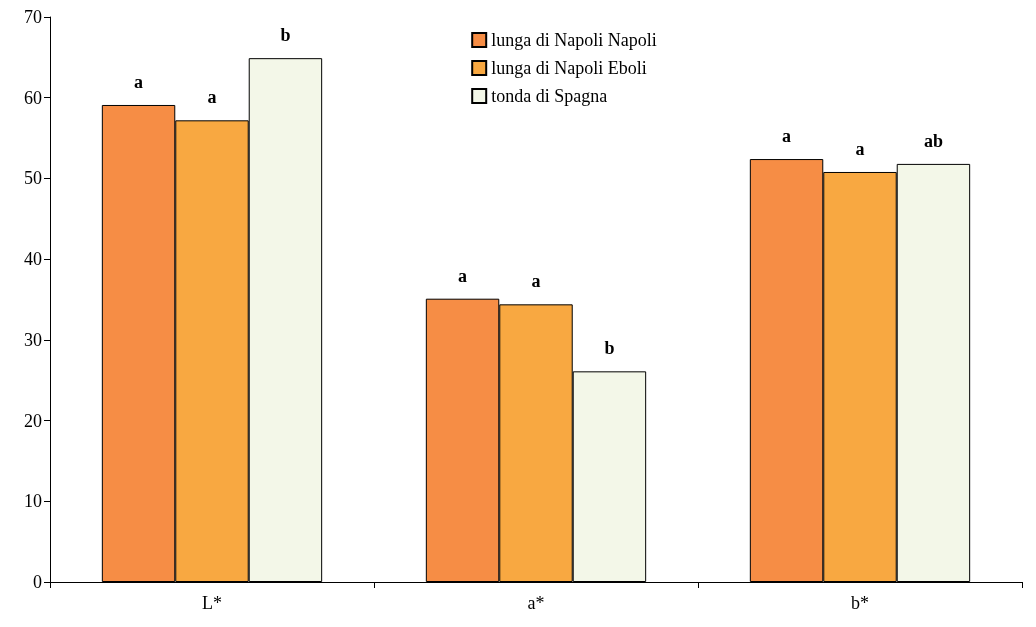  Describe the element at coordinates (212, 603) in the screenshot. I see `x-tick-label: L*` at that location.